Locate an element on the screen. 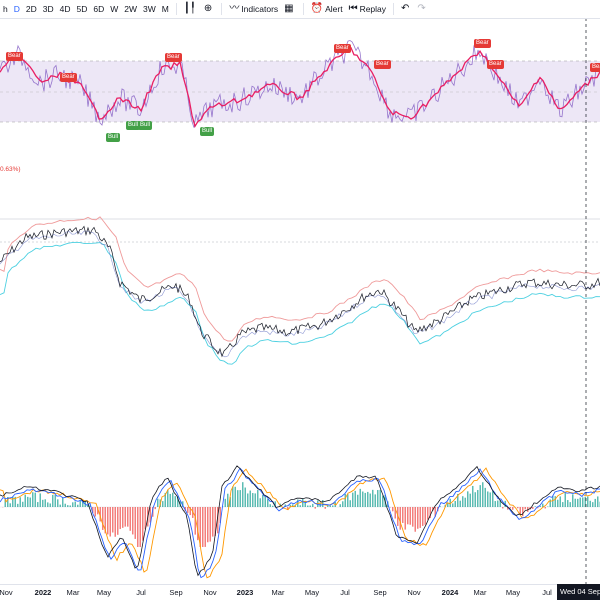 Image resolution: width=600 pixels, height=601 pixels. interval-h: h is located at coordinates (5, 9).